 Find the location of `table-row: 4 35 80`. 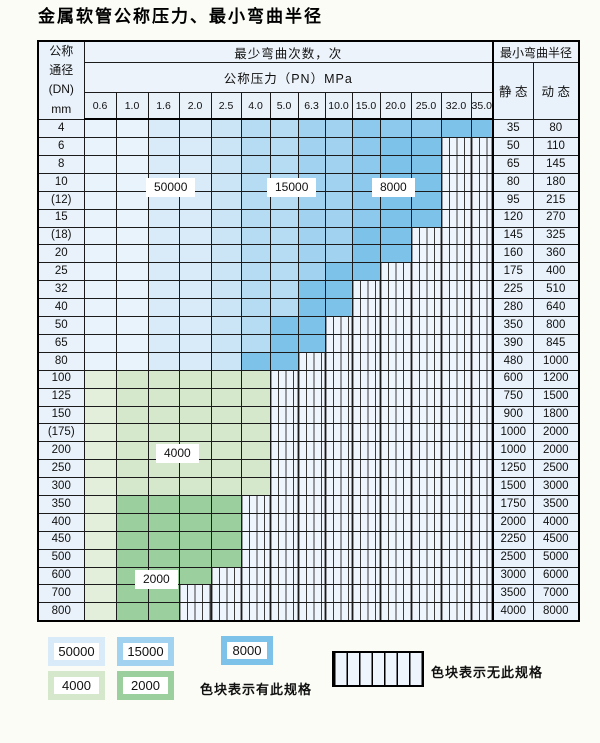

table-row: 4 35 80 is located at coordinates (308, 128).